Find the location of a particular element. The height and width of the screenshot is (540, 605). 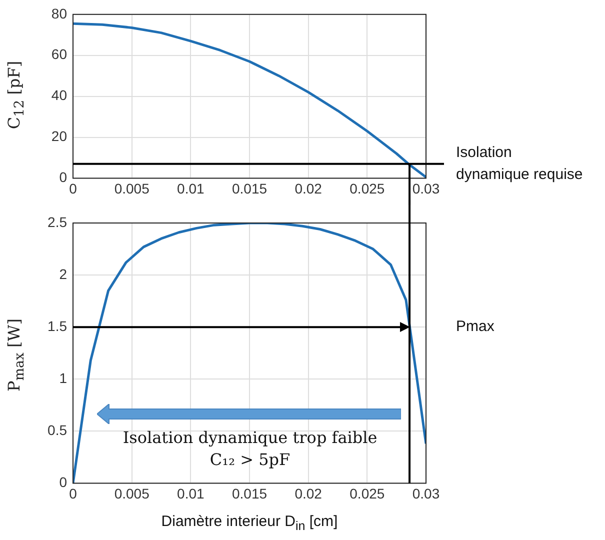

annotation: C₁₂ > 5pF is located at coordinates (250, 459).